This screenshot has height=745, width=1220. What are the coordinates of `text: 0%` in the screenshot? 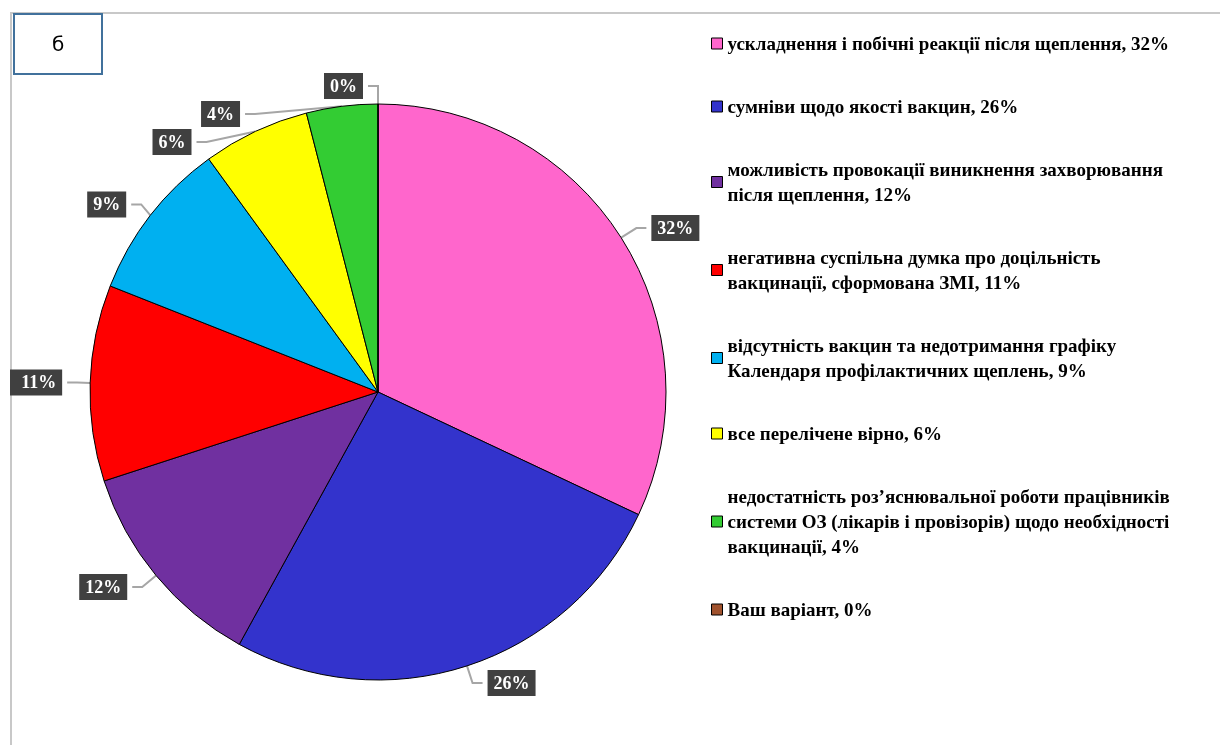 It's located at (343, 86).